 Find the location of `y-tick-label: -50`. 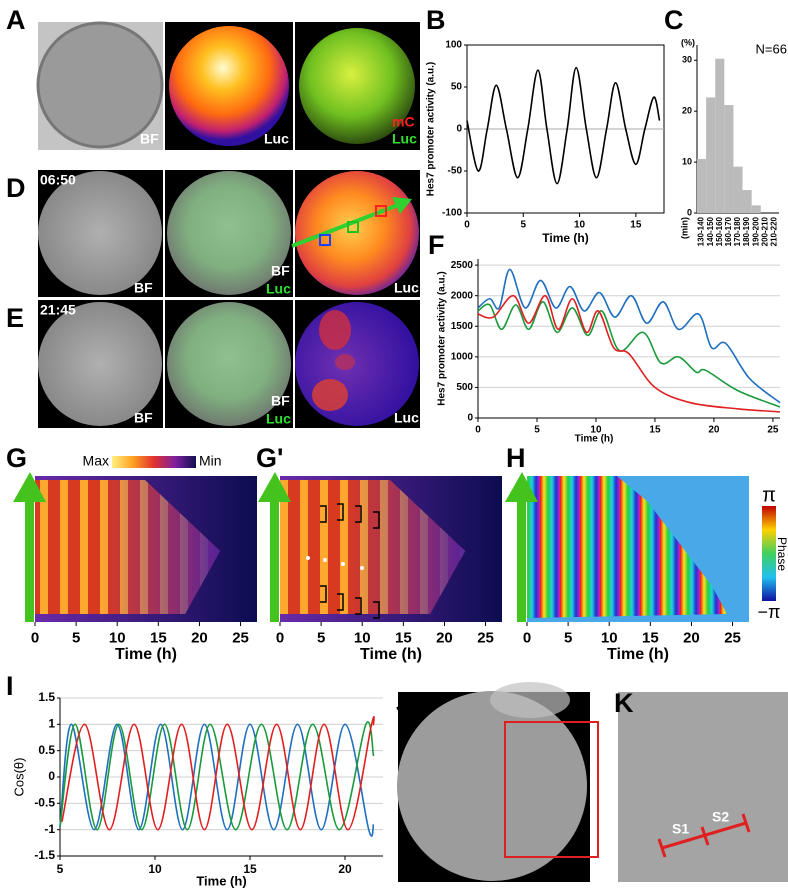

y-tick-label: -50 is located at coordinates (455, 171).